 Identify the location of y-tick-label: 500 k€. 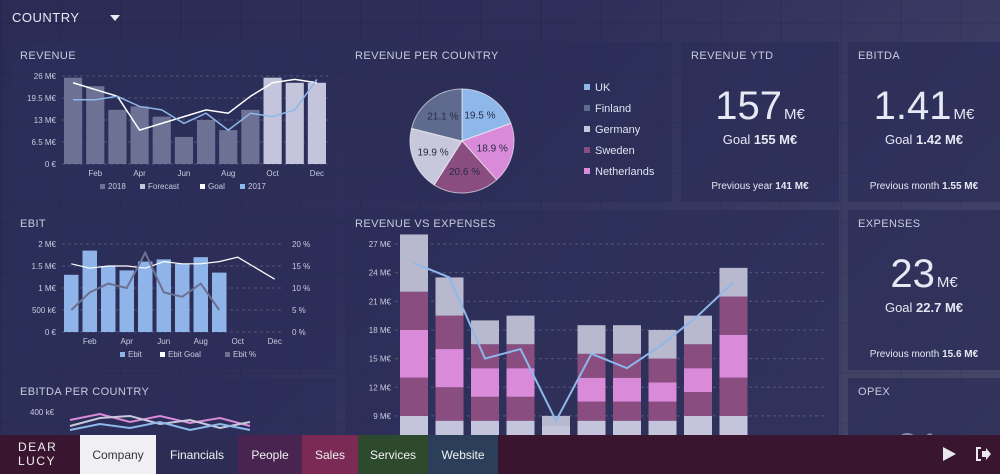
(44, 310).